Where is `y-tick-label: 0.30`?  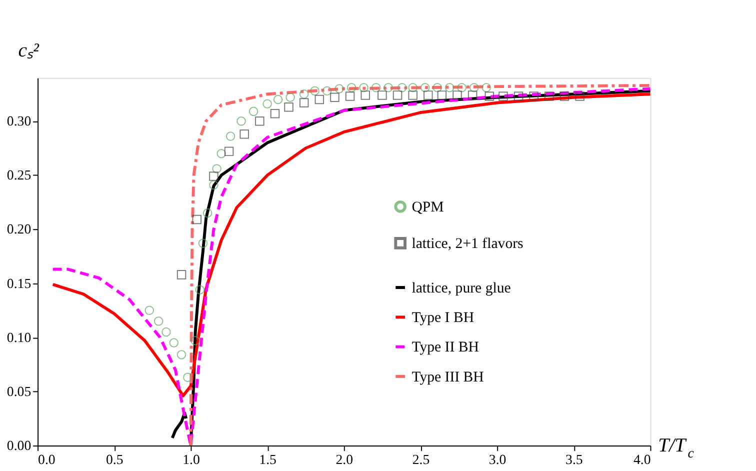
y-tick-label: 0.30 is located at coordinates (19, 121).